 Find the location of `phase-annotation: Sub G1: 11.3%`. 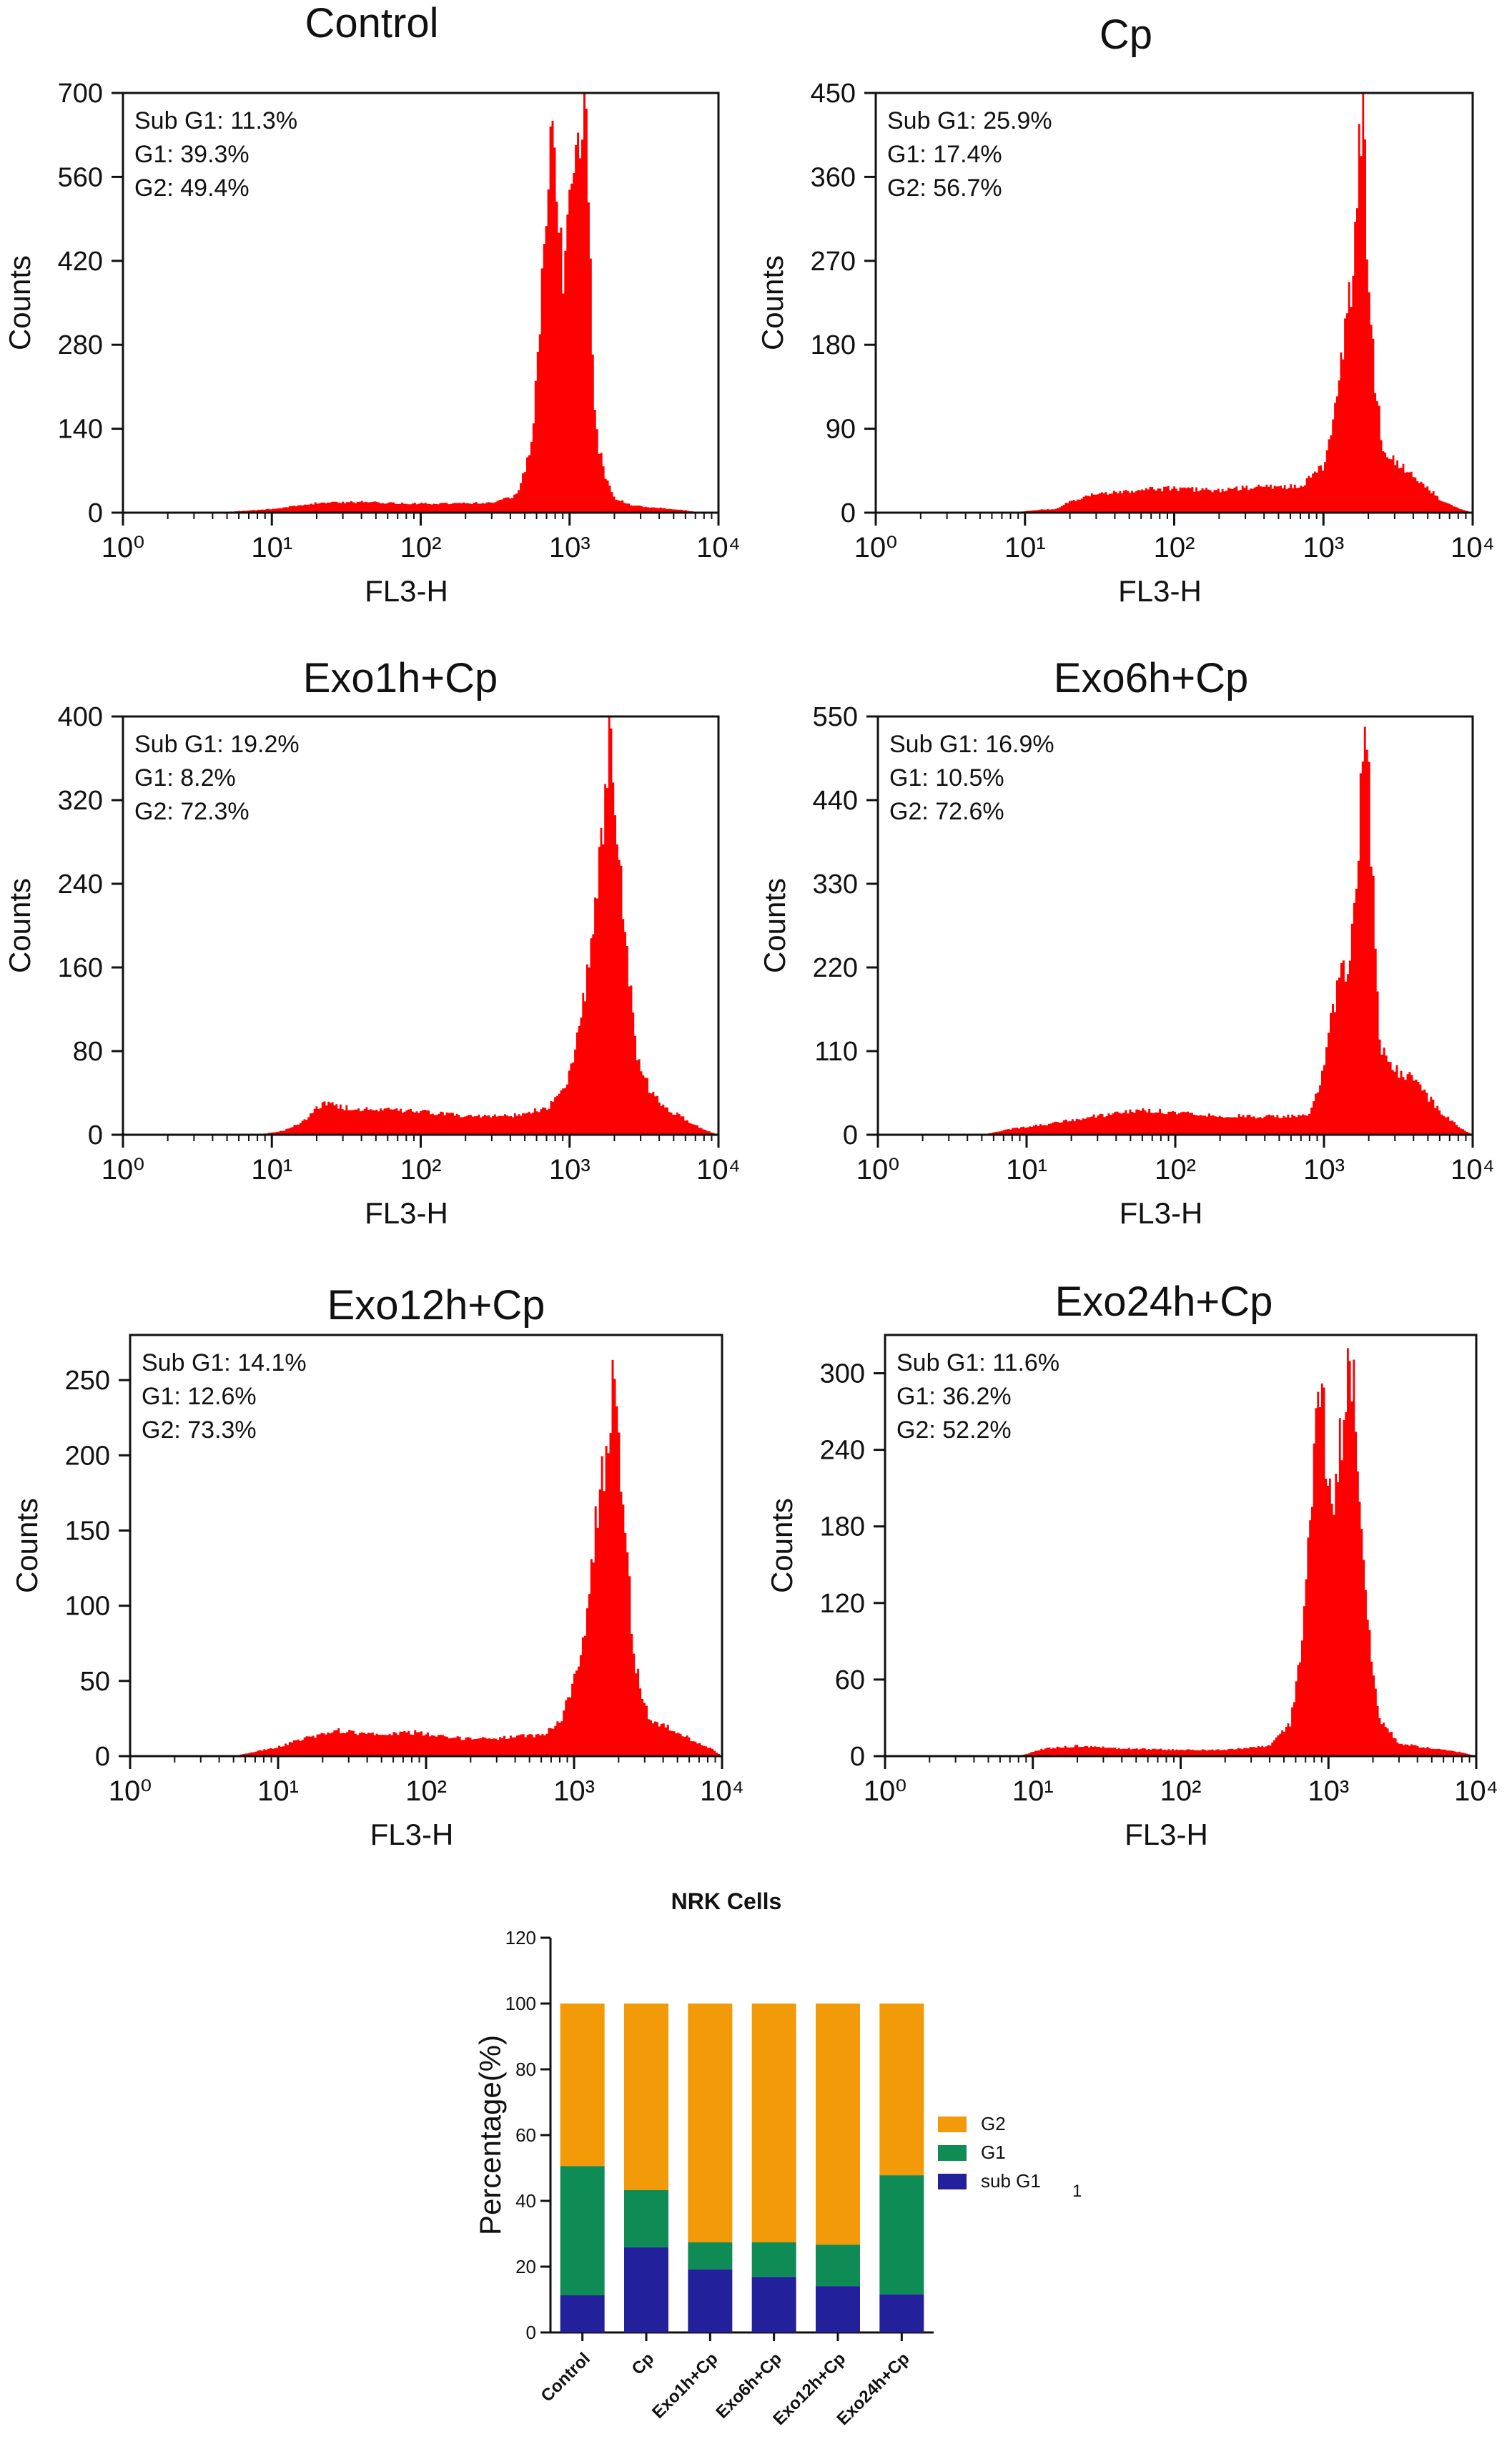

phase-annotation: Sub G1: 11.3% is located at coordinates (215, 120).